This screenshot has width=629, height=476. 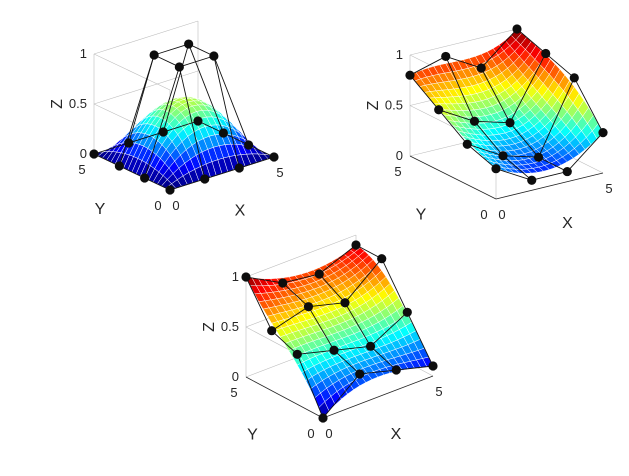 I want to click on y-tick-label: 5, so click(x=397, y=171).